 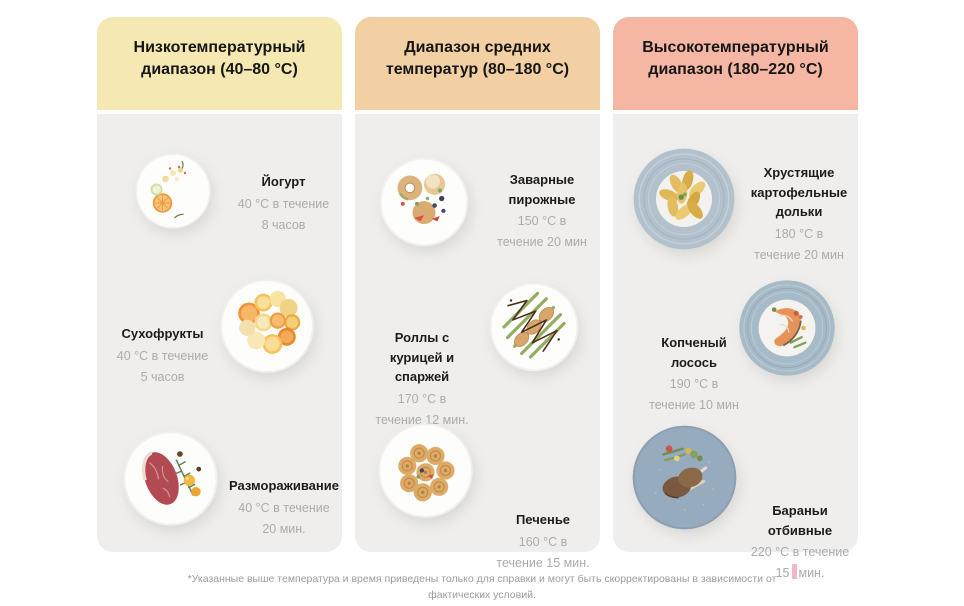 What do you see at coordinates (694, 352) in the screenshot?
I see `food-title: Копченый лосось` at bounding box center [694, 352].